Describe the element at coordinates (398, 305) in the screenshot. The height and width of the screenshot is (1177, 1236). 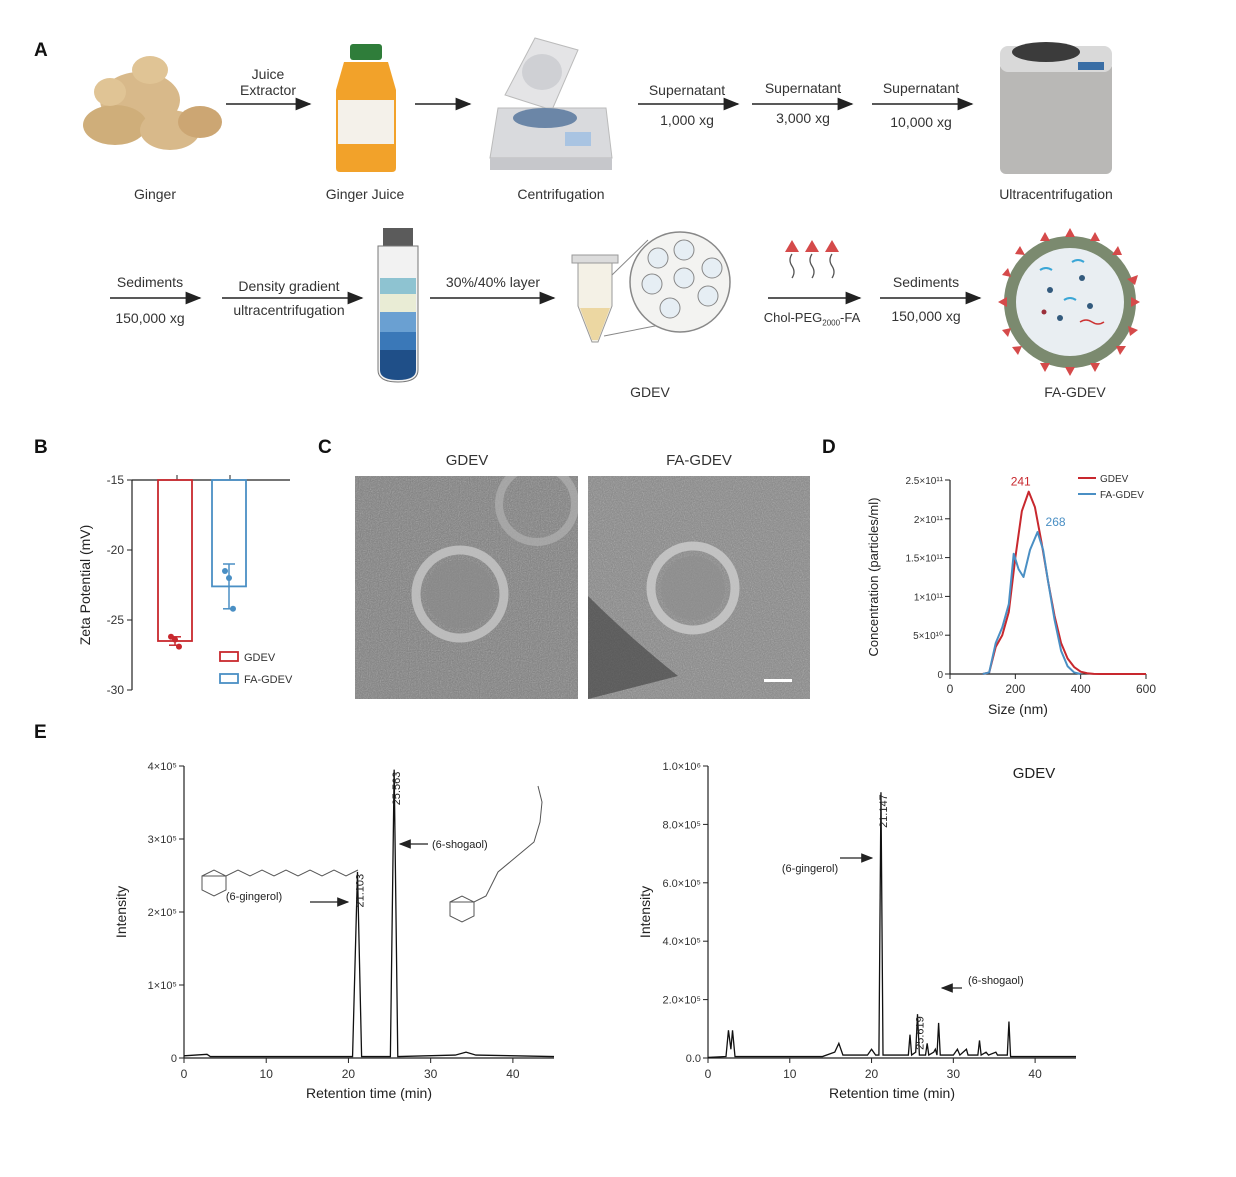
I see `density-gradient-tube` at that location.